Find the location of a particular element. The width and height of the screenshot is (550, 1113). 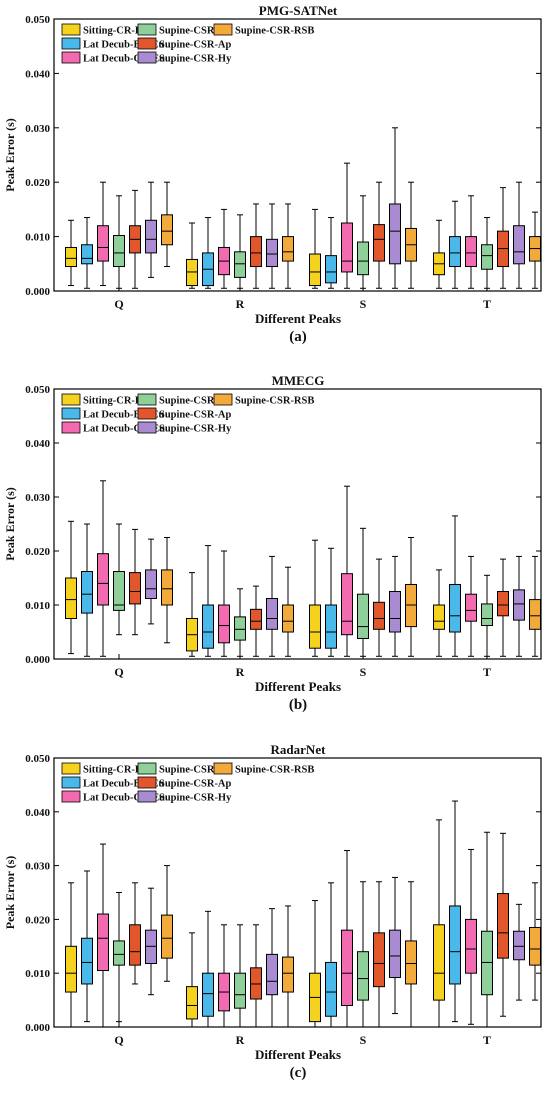

box-supine-csr-hy-T is located at coordinates (519, 606).